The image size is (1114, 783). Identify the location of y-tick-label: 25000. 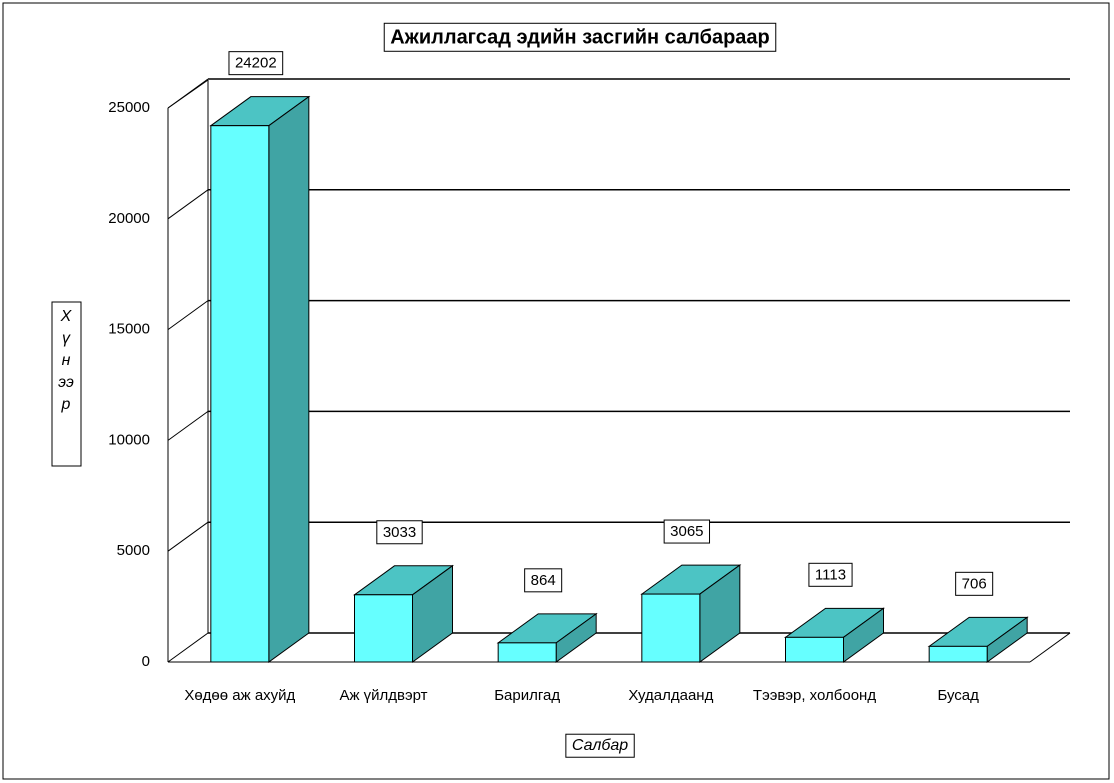
(129, 107).